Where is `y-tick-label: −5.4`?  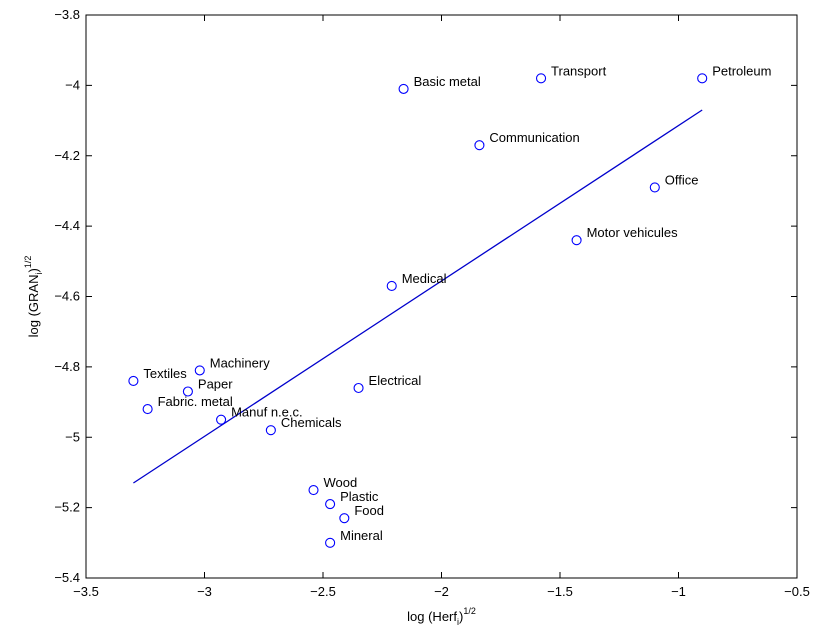 y-tick-label: −5.4 is located at coordinates (67, 577).